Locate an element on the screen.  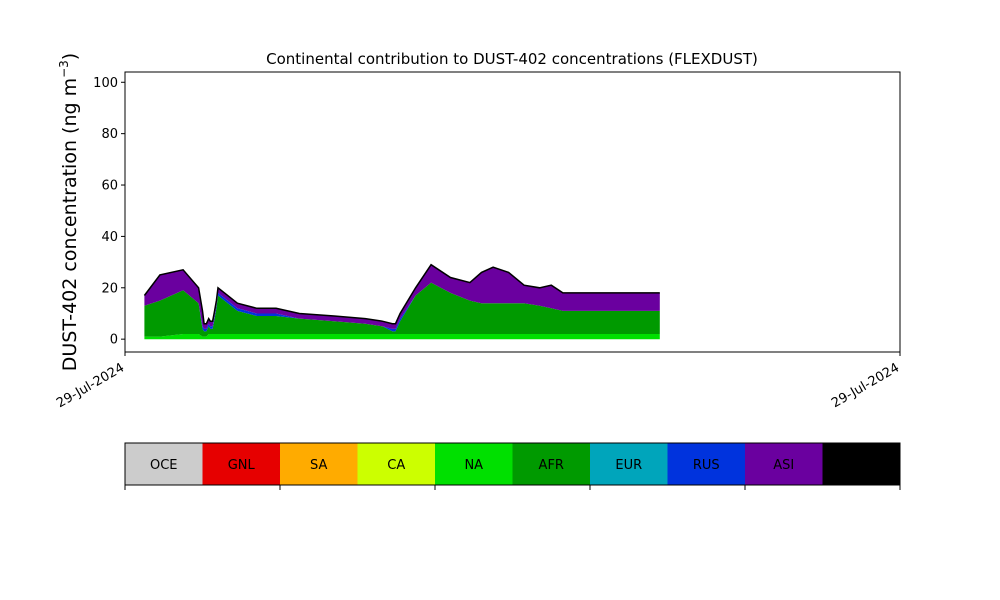
continent-colorbar: OCE GNL SA CA NA AFR EUR RUS ASI AUS is located at coordinates (512, 466).